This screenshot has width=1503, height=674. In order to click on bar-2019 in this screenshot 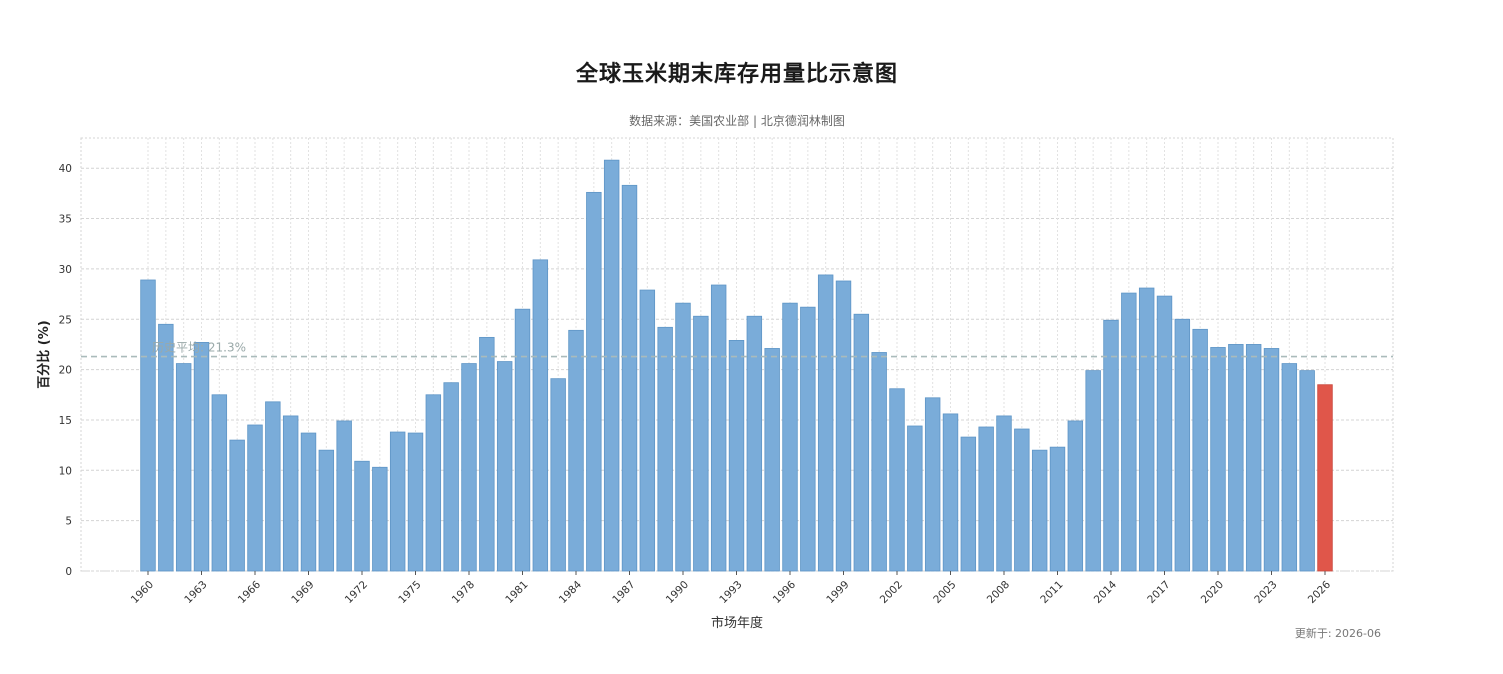, I will do `click(1200, 450)`.